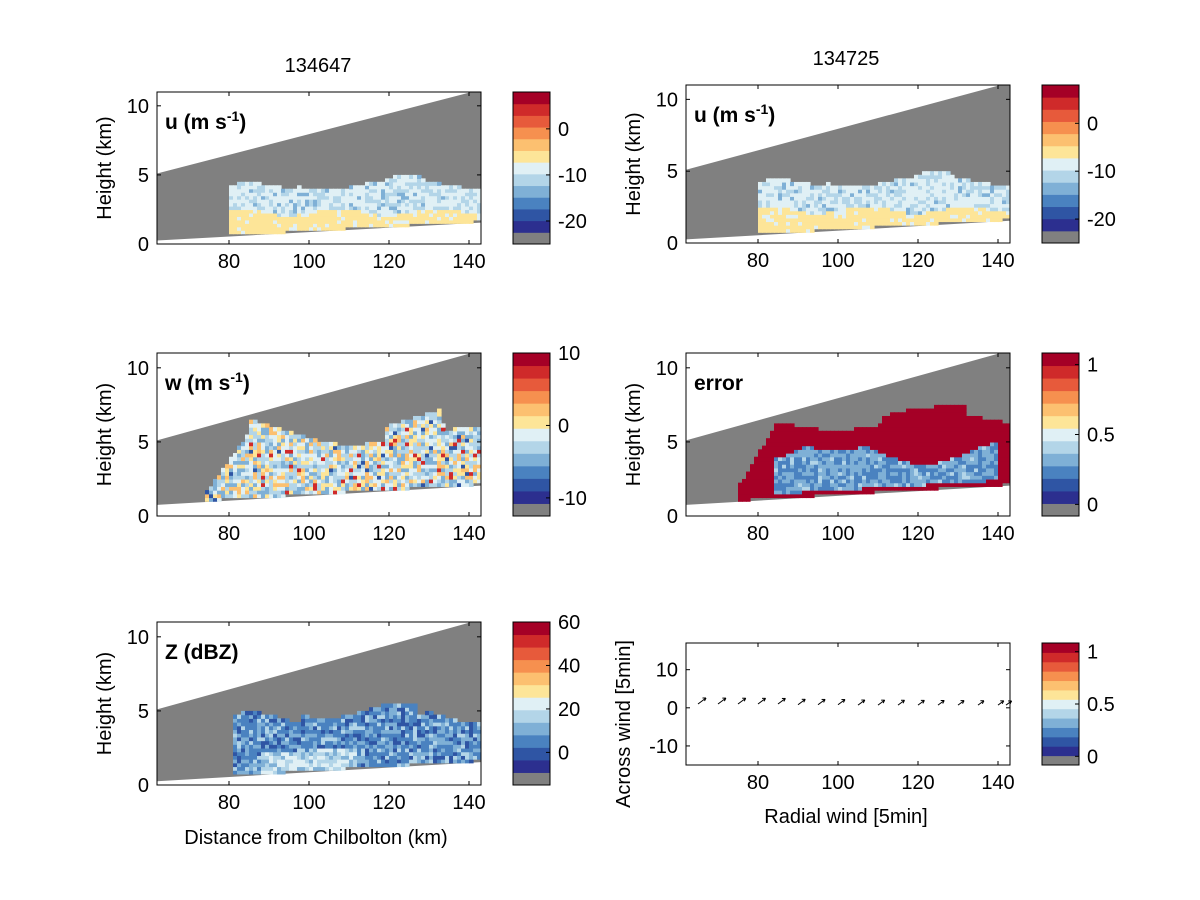 The width and height of the screenshot is (1200, 900). What do you see at coordinates (672, 244) in the screenshot?
I see `y-tick-label: 0` at bounding box center [672, 244].